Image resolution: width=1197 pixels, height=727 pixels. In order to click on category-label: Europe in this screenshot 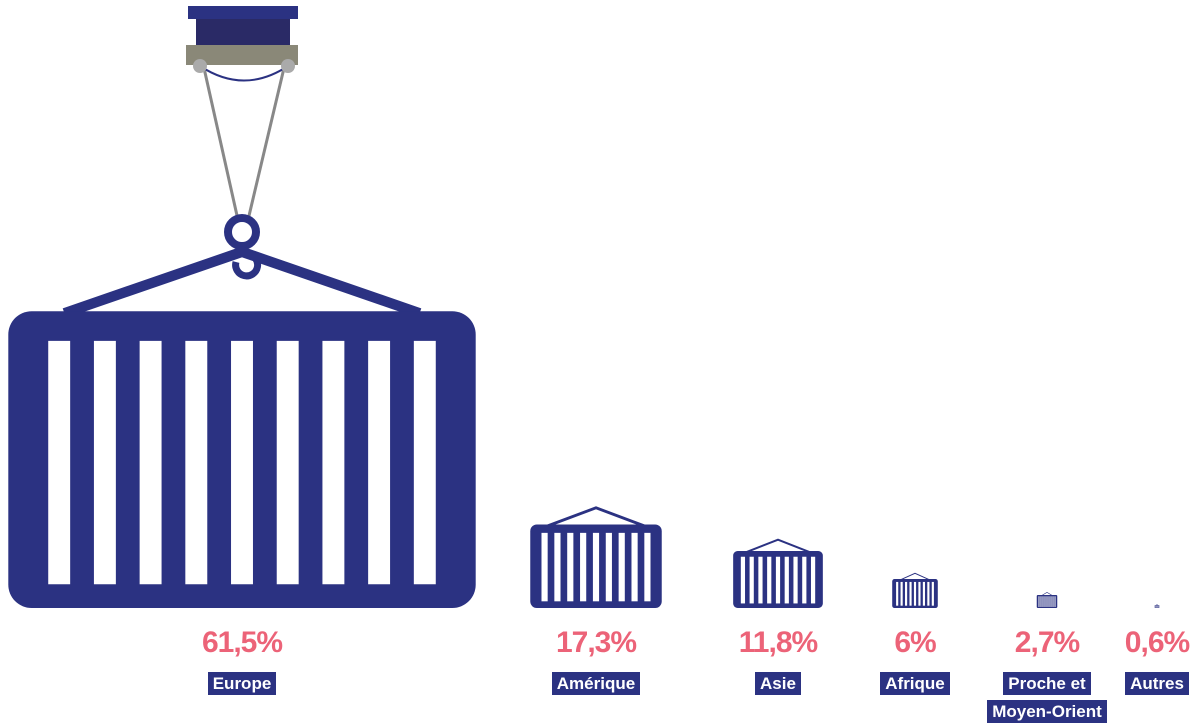, I will do `click(242, 683)`.